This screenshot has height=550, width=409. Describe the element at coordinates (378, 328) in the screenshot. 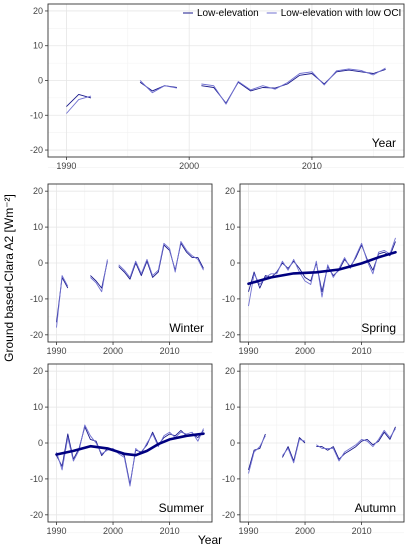

I see `panel-label: Spring` at that location.